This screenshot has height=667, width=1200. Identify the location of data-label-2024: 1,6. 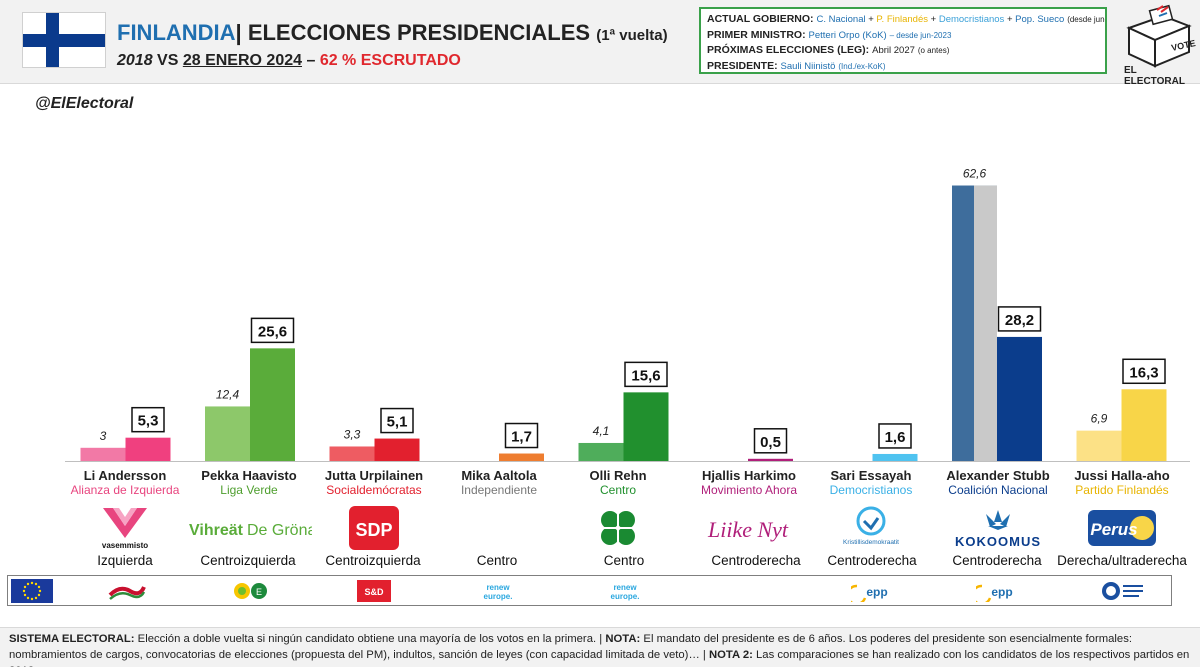
(895, 437).